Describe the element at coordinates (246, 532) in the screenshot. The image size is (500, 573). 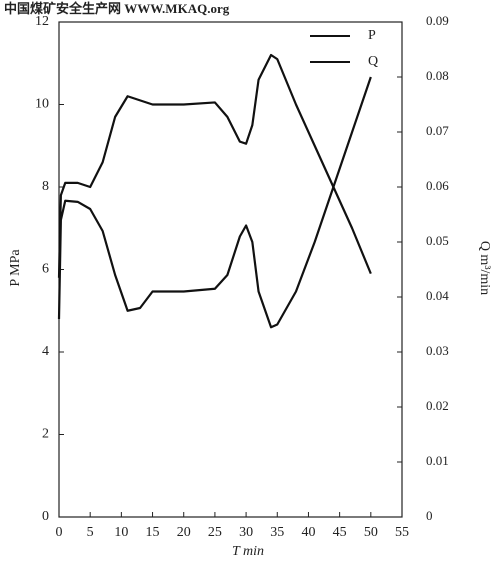
I see `x-tick-label: 30` at that location.